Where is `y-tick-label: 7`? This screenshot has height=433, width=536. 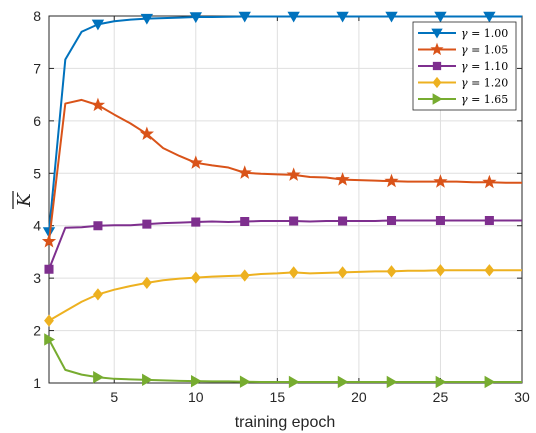
y-tick-label: 7 is located at coordinates (37, 68).